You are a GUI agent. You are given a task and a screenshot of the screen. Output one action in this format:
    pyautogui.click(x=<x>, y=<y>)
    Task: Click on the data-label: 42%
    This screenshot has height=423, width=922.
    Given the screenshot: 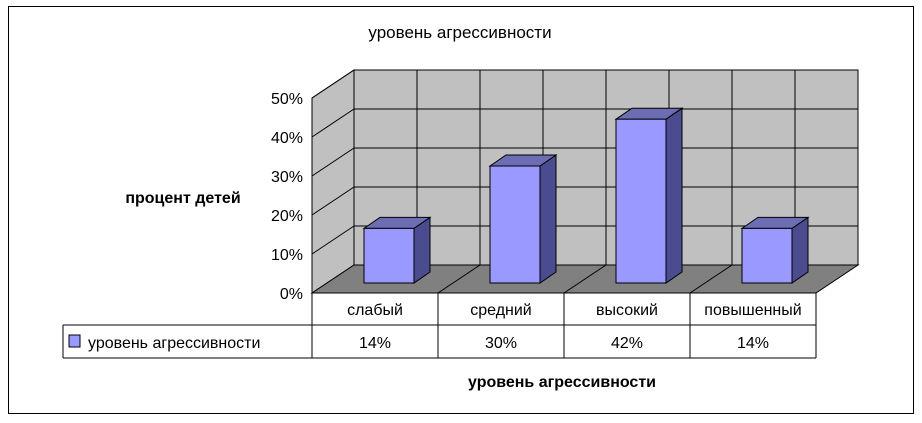 What is the action you would take?
    pyautogui.click(x=627, y=343)
    